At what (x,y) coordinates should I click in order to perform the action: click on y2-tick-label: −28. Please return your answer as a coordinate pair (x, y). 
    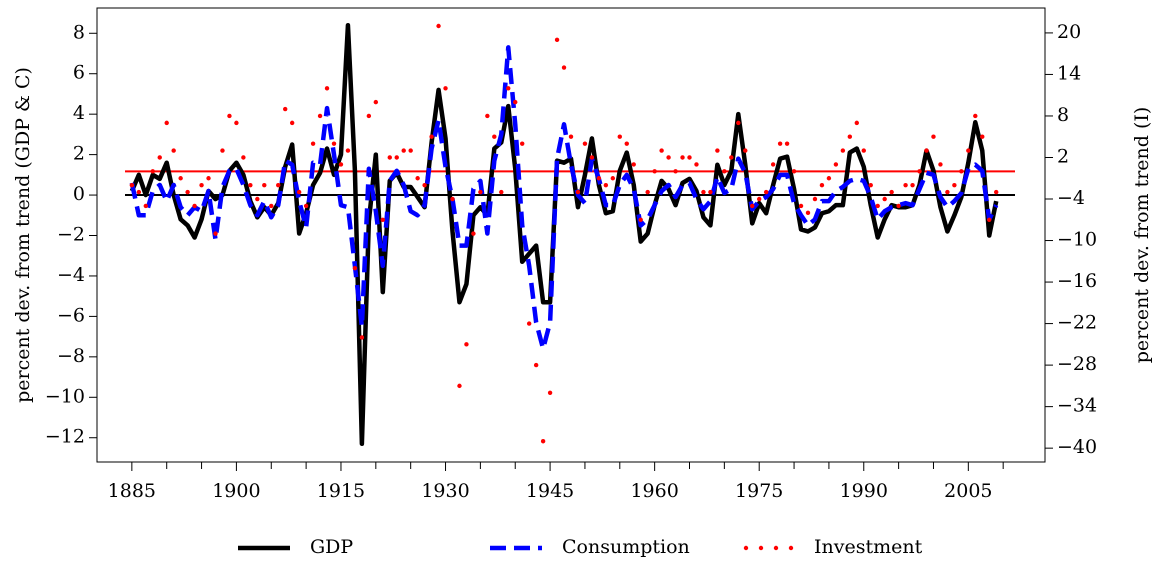
    Looking at the image, I should click on (1077, 364).